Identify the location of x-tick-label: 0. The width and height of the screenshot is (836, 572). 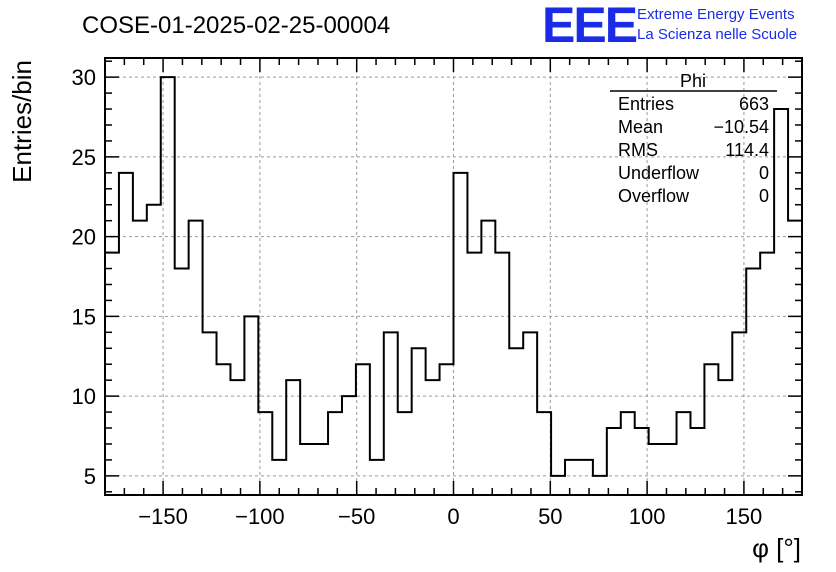
(453, 516).